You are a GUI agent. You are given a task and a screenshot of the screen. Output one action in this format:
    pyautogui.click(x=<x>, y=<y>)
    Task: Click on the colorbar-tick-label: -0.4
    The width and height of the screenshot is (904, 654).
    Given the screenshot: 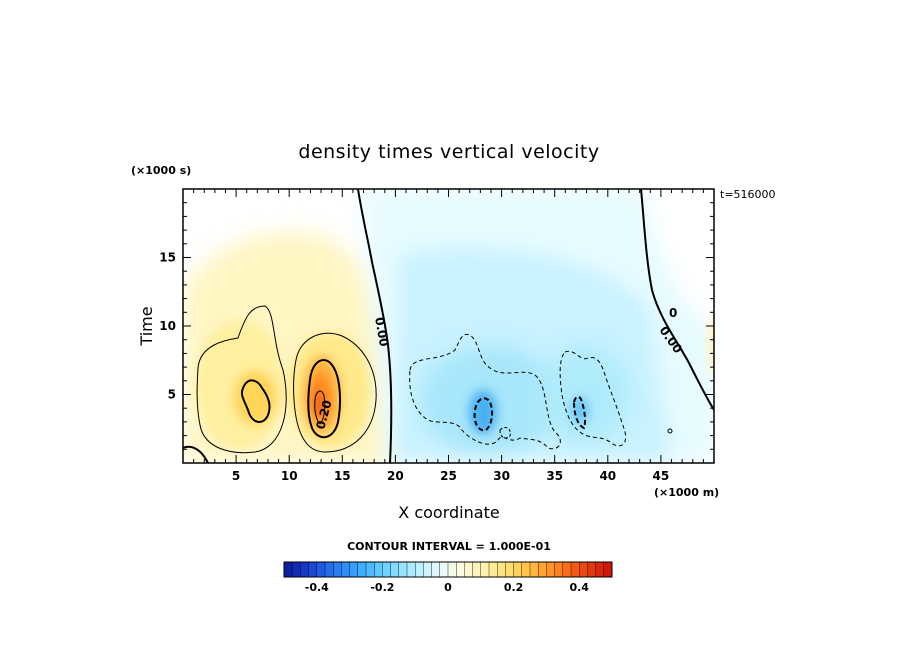 What is the action you would take?
    pyautogui.click(x=317, y=587)
    